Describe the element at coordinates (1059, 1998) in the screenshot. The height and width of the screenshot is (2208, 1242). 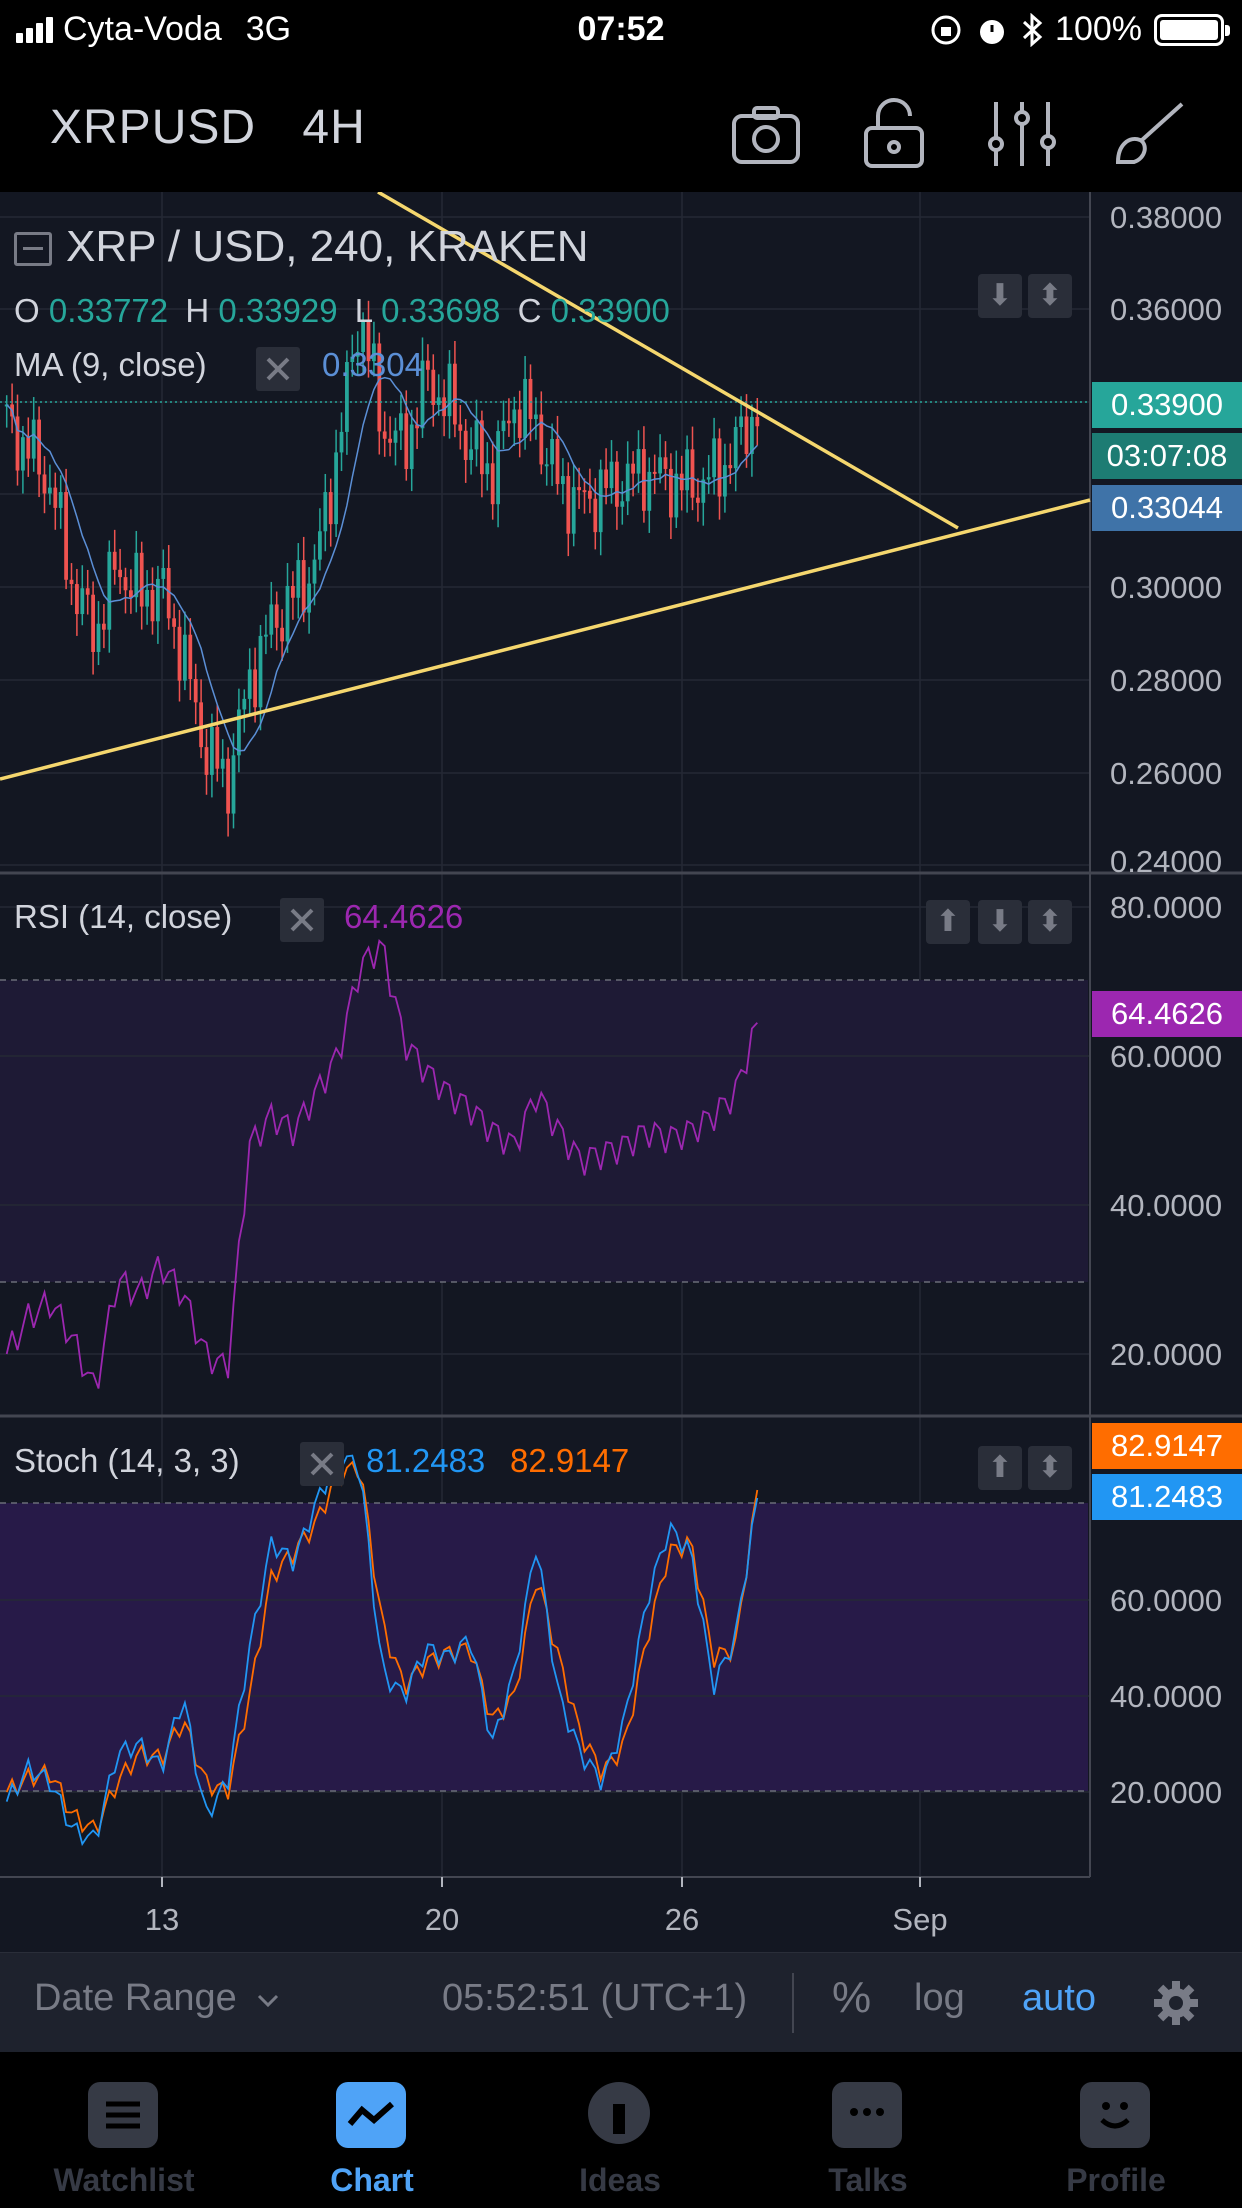
I see `auto-toggle: auto` at that location.